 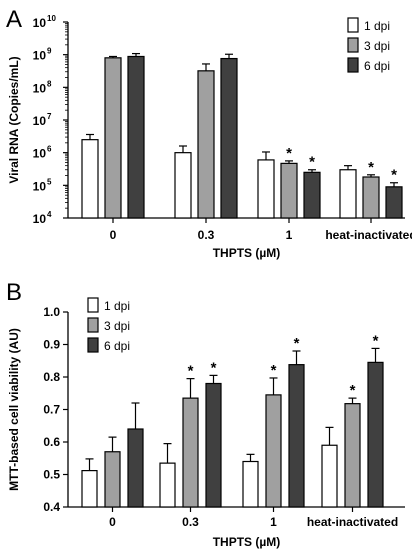 I want to click on panel-b-legend-label: 6 dpi, so click(x=117, y=346).